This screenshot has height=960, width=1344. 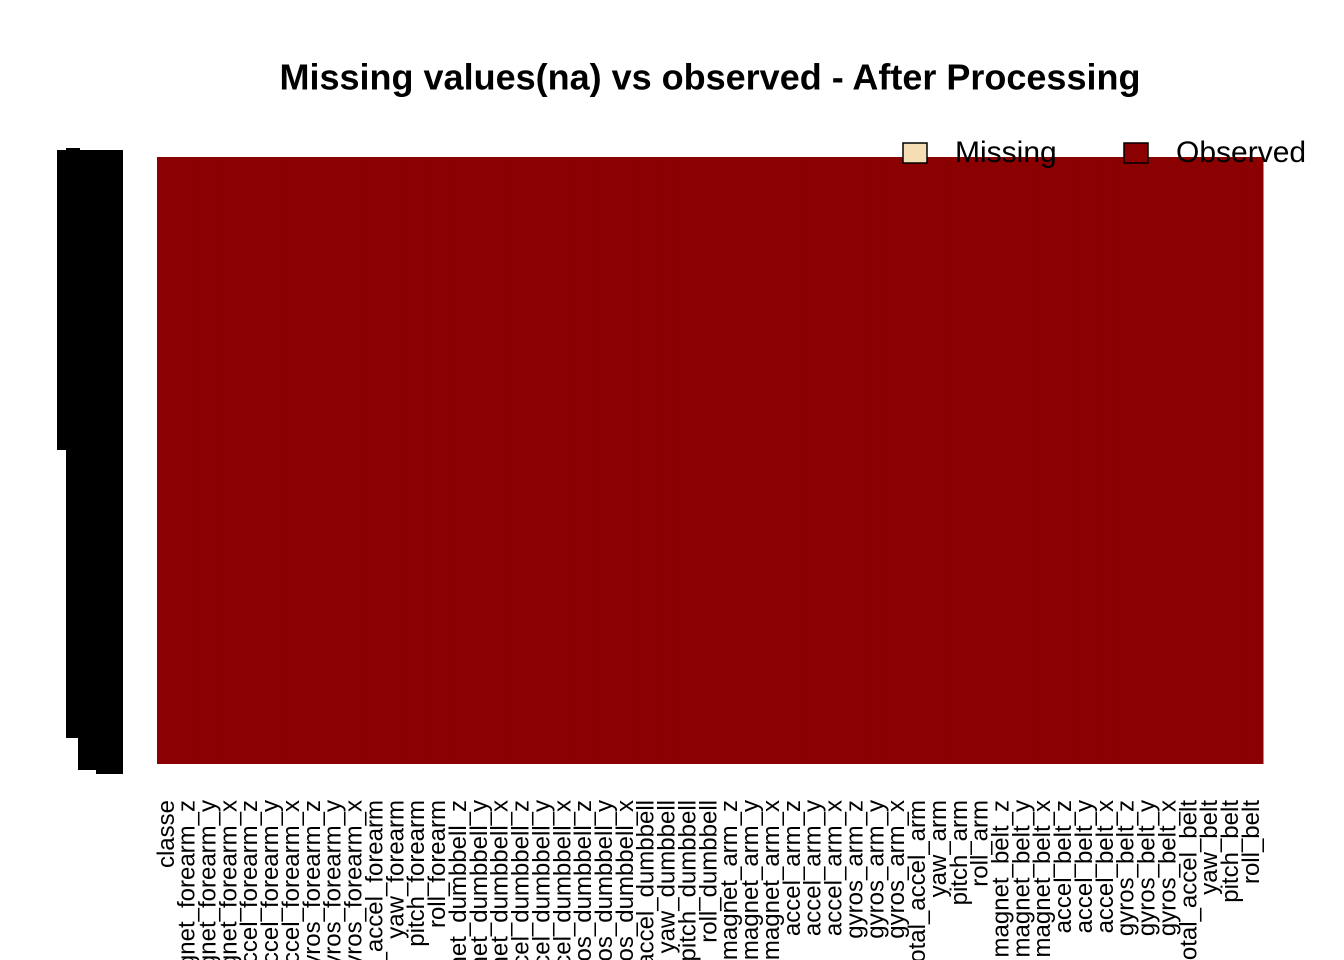 I want to click on x-tick-label: roll_dumbbell, so click(x=708, y=871).